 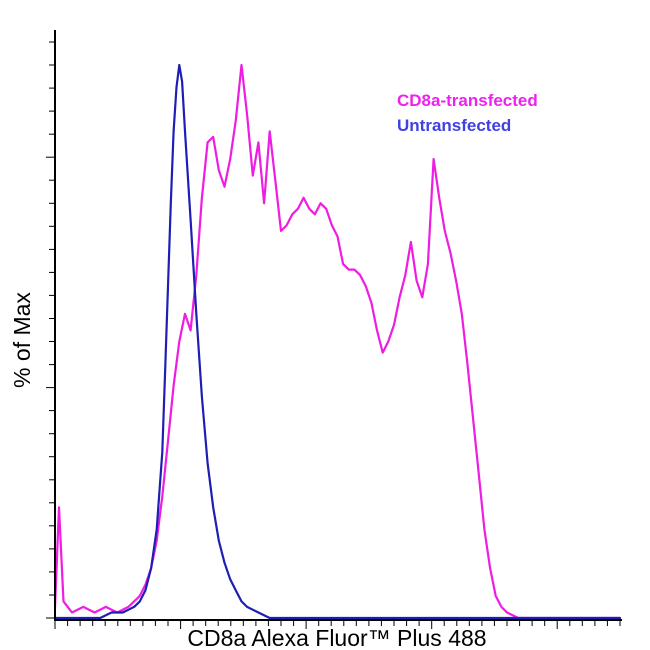 I want to click on y-axis-label: % of Max, so click(x=22, y=340).